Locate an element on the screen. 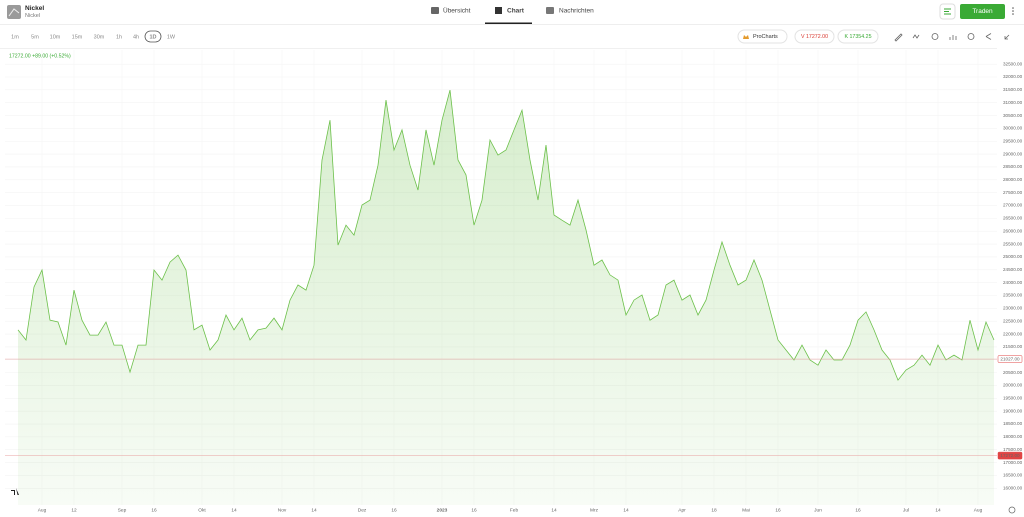 Image resolution: width=1024 pixels, height=517 pixels. timeframe: 1h is located at coordinates (119, 37).